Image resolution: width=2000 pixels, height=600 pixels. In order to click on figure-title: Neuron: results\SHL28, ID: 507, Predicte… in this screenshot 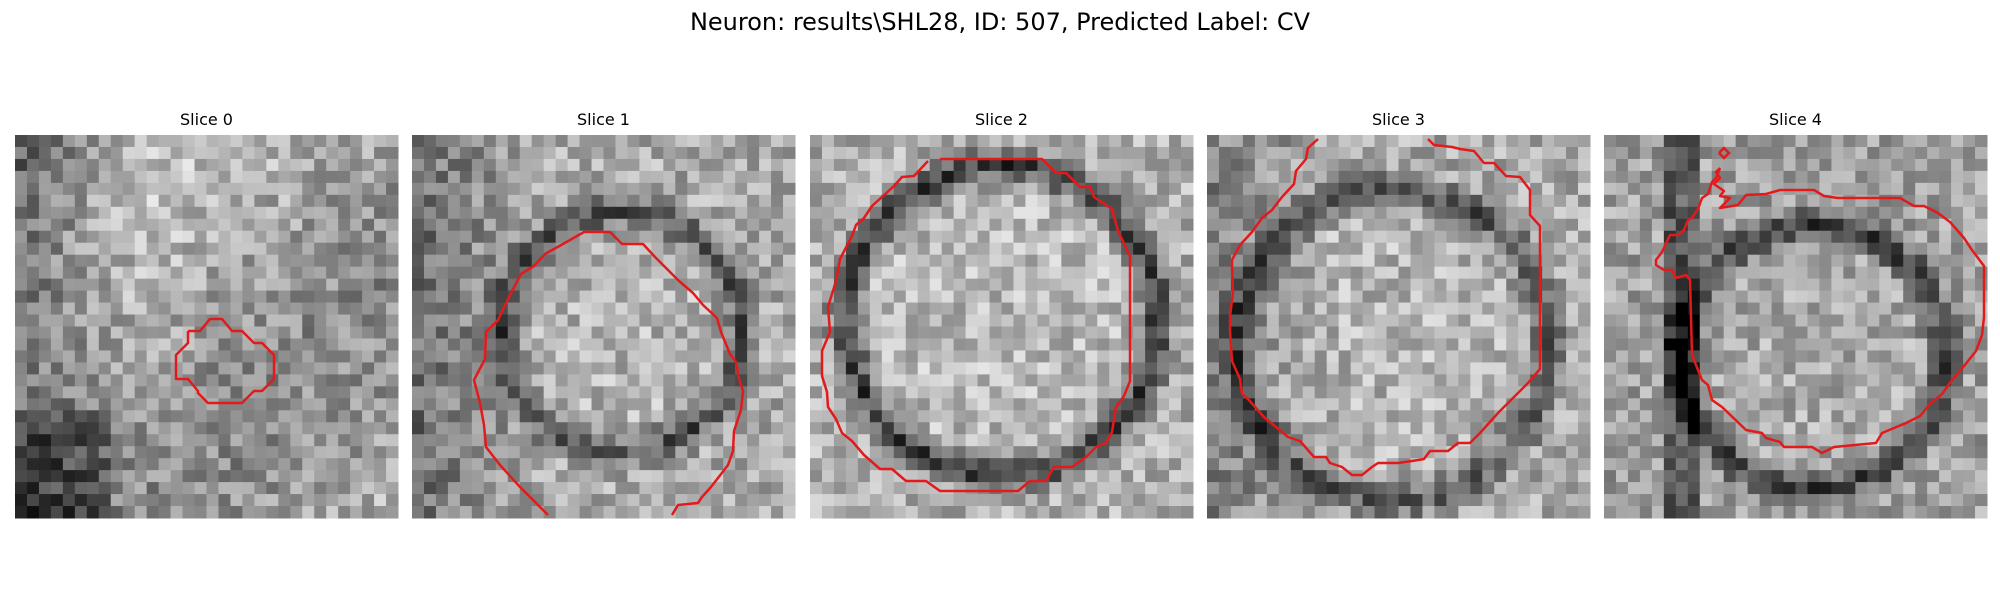, I will do `click(1000, 22)`.